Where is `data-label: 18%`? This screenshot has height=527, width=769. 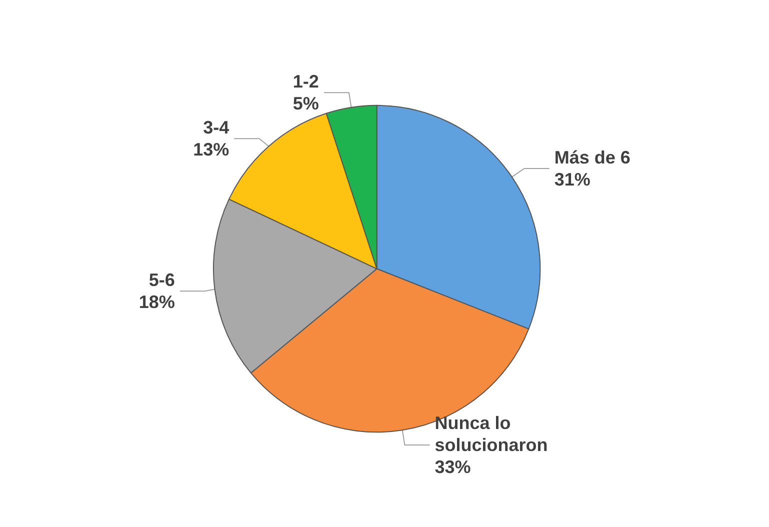 data-label: 18% is located at coordinates (156, 302).